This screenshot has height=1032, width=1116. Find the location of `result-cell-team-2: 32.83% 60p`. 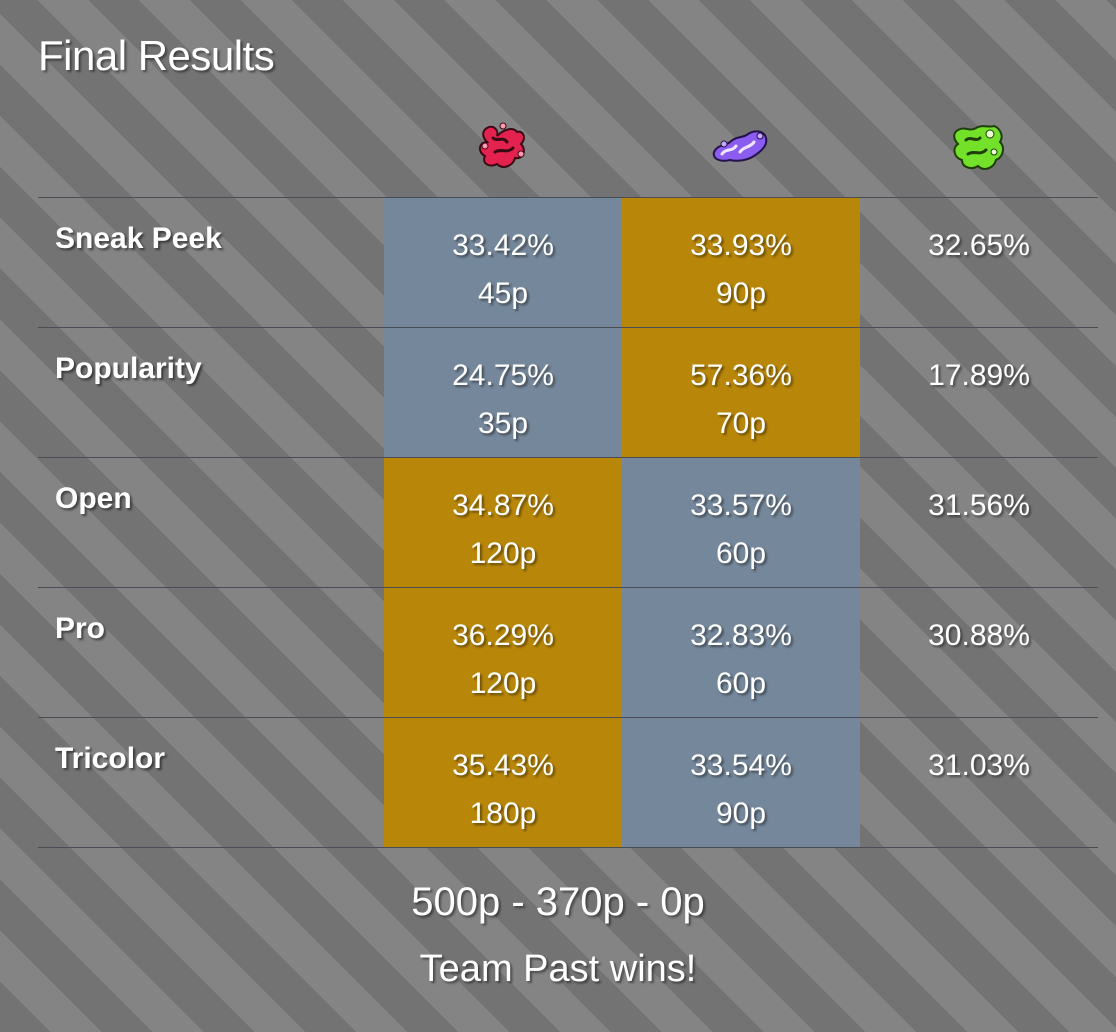

result-cell-team-2: 32.83% 60p is located at coordinates (741, 652).